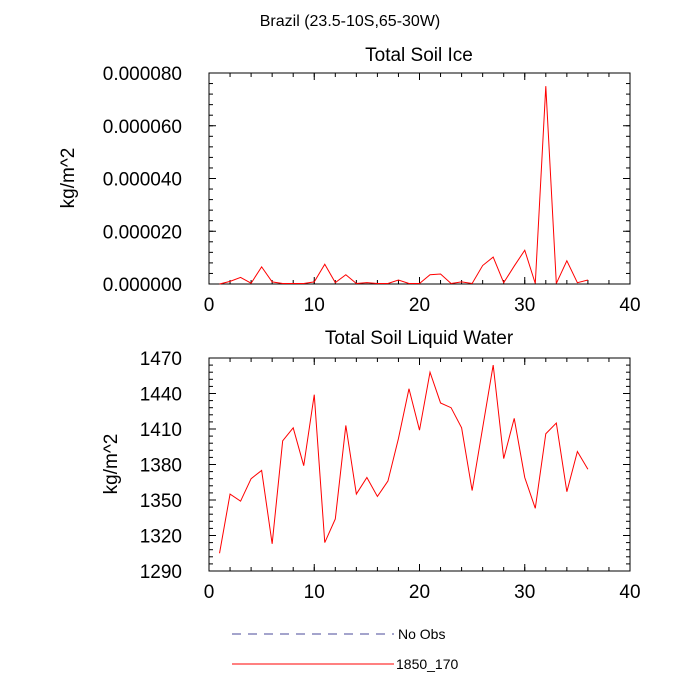 The width and height of the screenshot is (700, 700). I want to click on y-tick-label: 1440, so click(161, 395).